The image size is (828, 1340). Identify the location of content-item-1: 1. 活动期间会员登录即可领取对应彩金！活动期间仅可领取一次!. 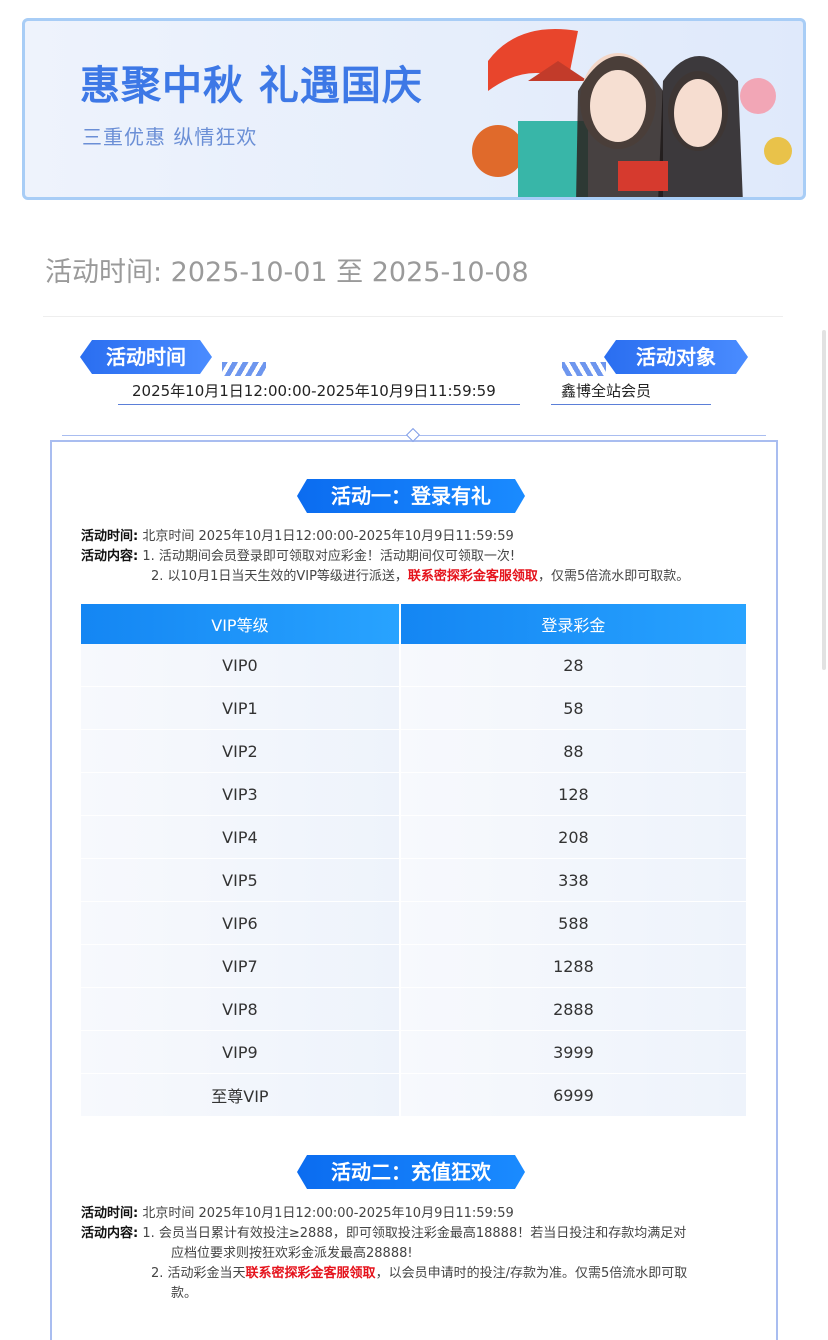
(329, 556).